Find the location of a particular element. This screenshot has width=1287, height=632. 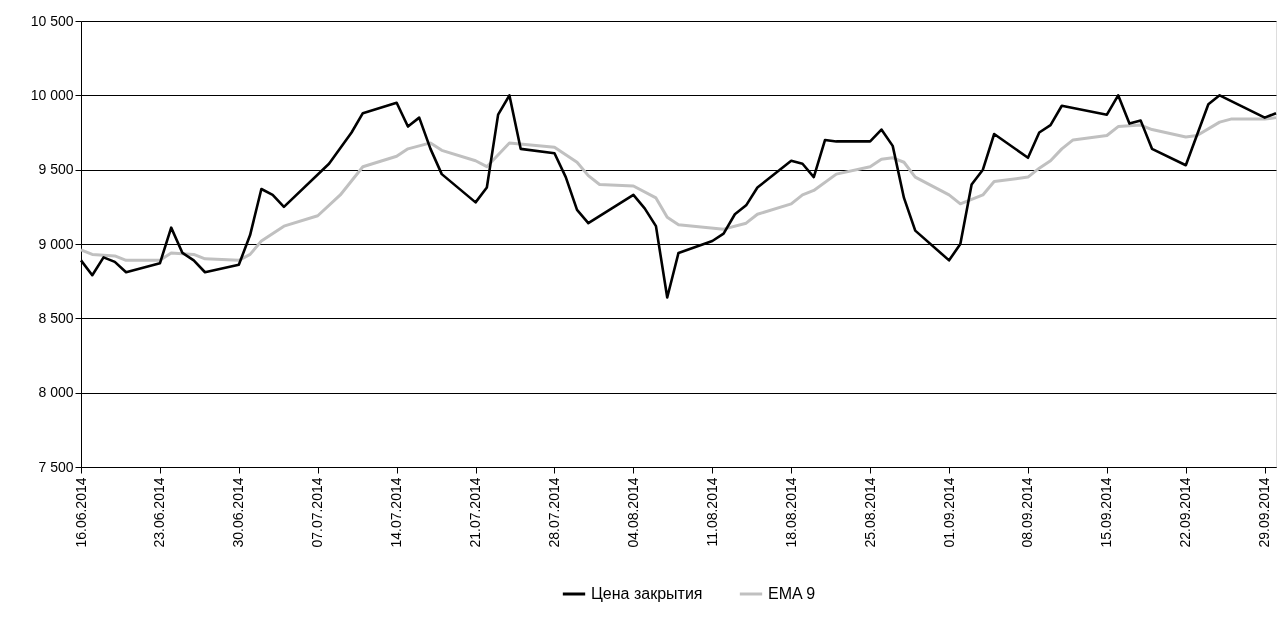

legend-label: EMA 9 is located at coordinates (792, 593).